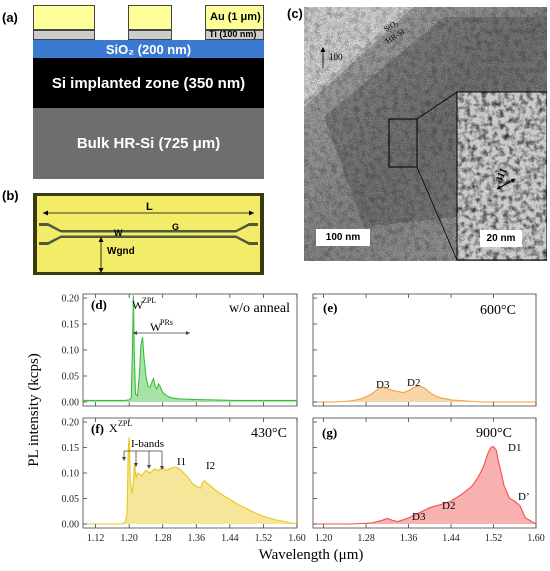 This screenshot has width=550, height=571. What do you see at coordinates (297, 538) in the screenshot?
I see `xtick-label-f: 1.60` at bounding box center [297, 538].